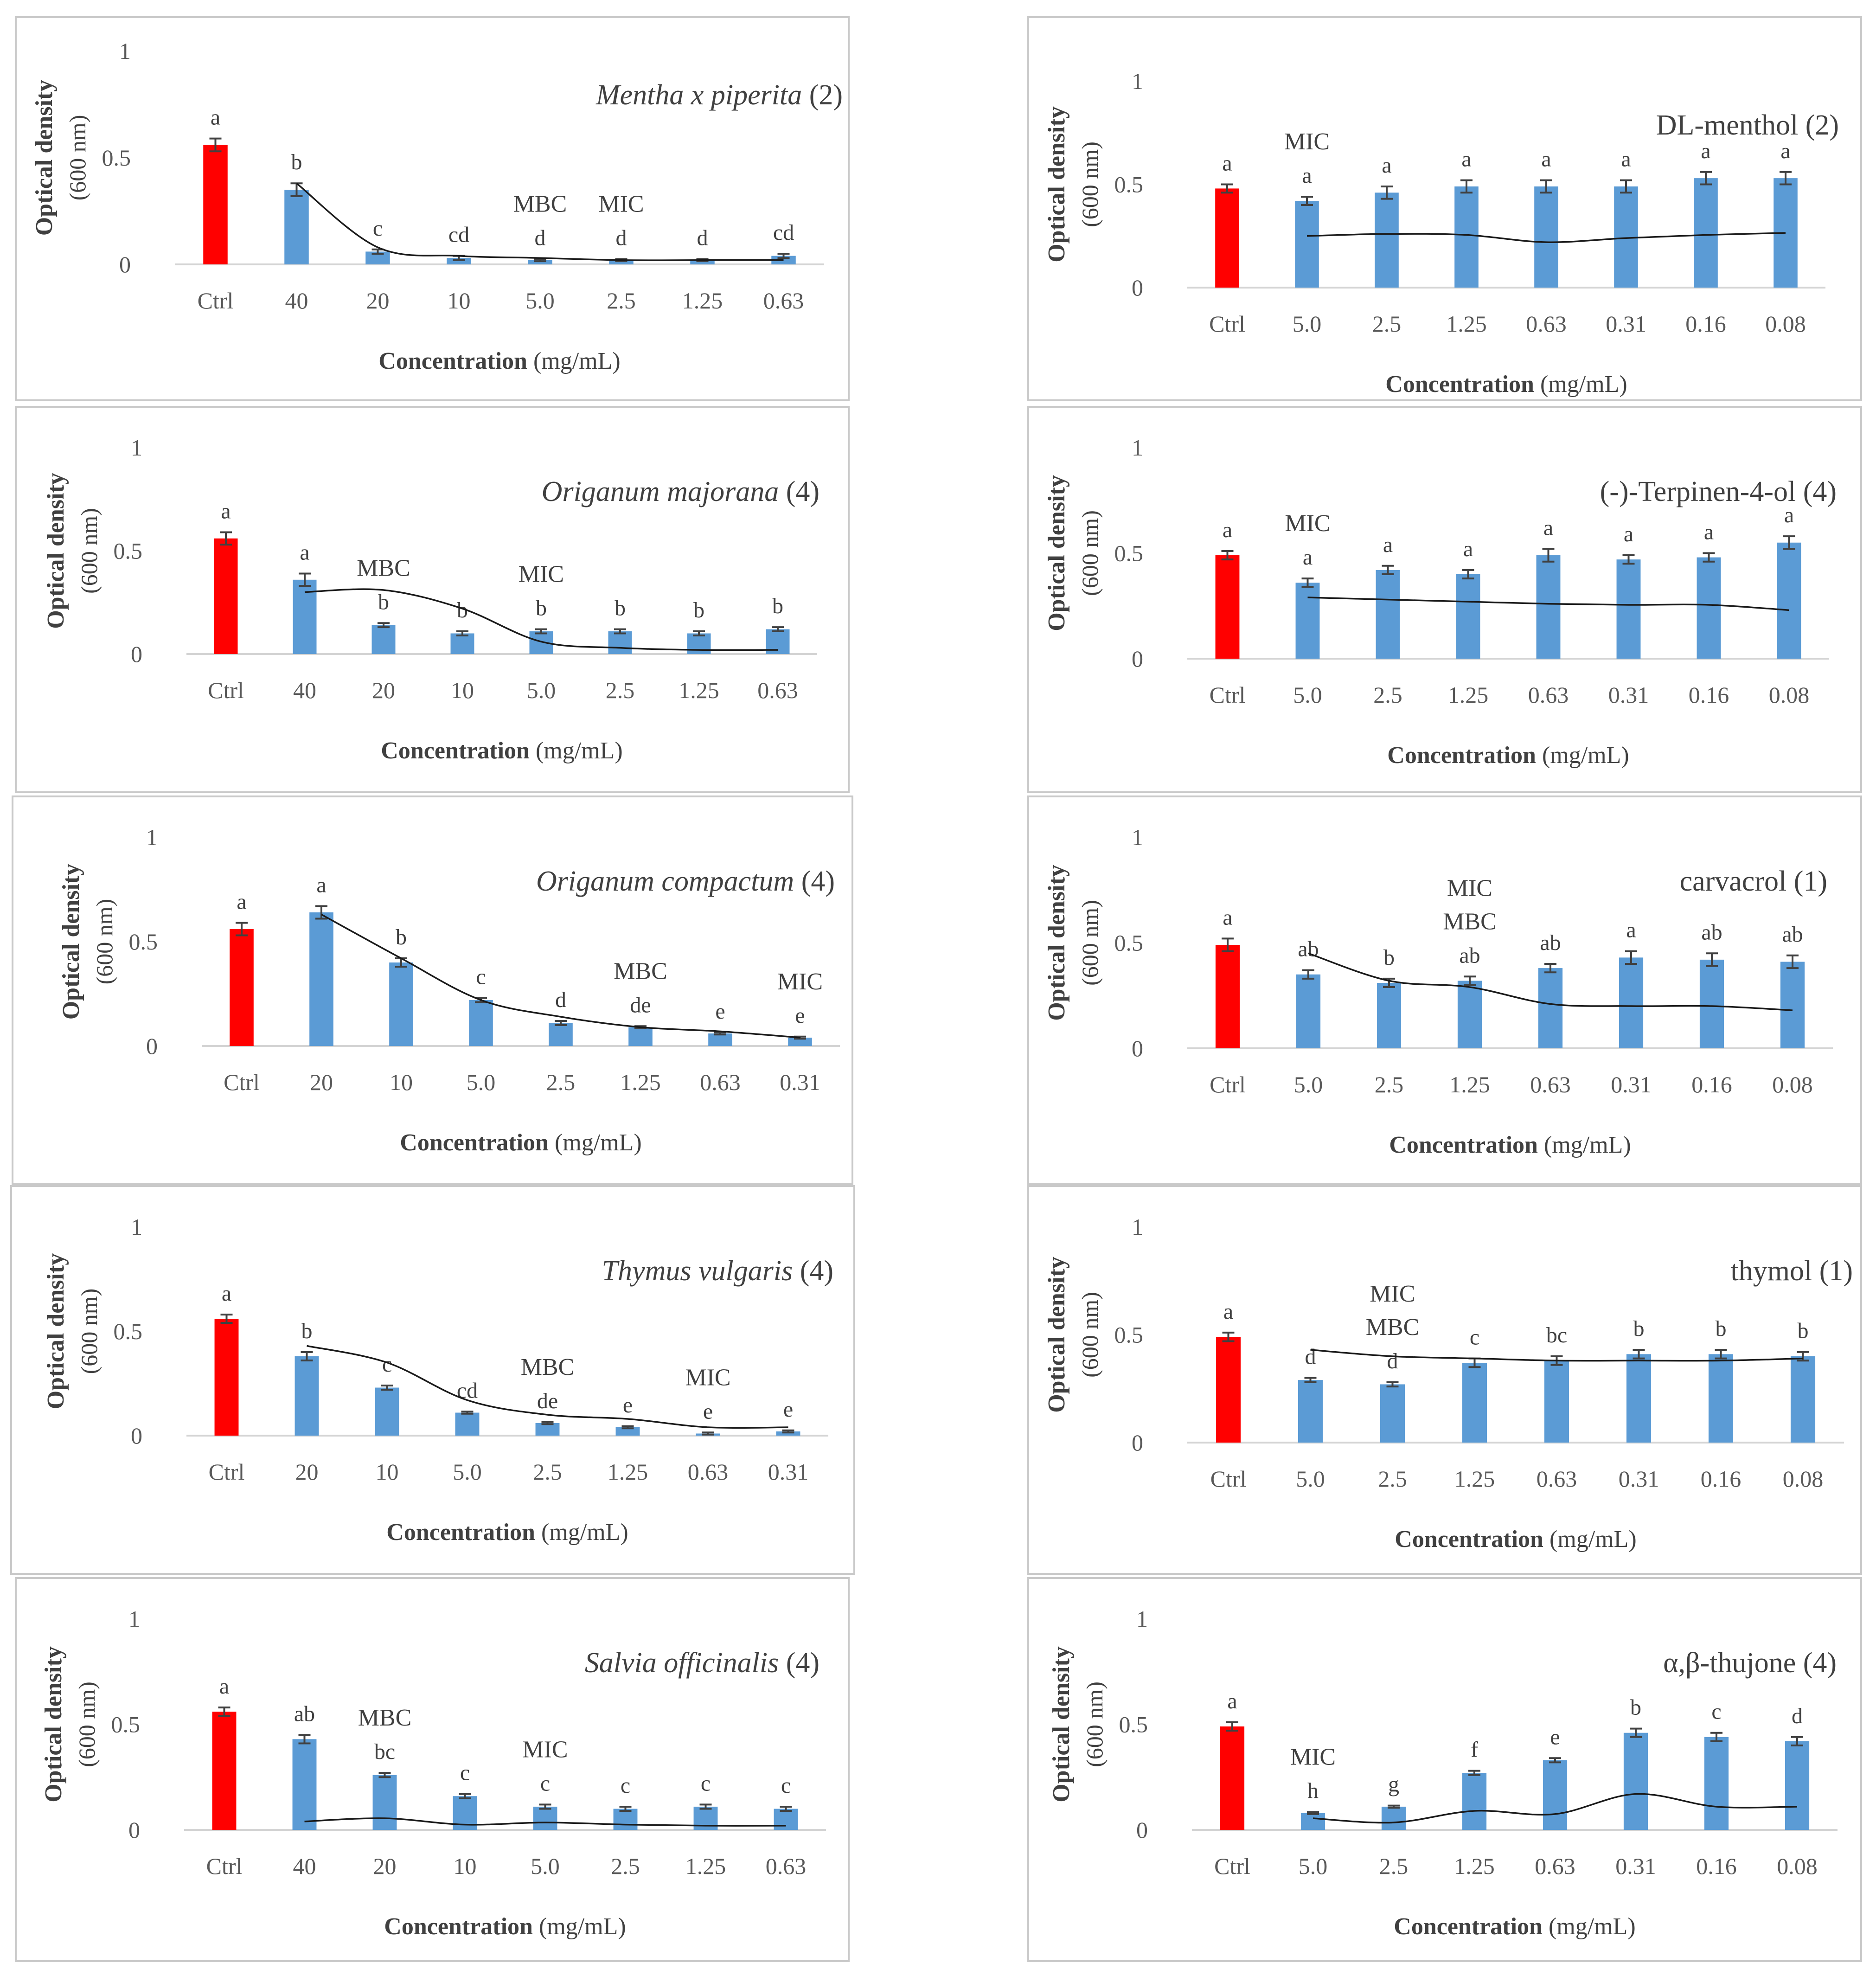 This screenshot has width=1876, height=1976. What do you see at coordinates (719, 95) in the screenshot?
I see `chart-title: Mentha x piperita (2)` at bounding box center [719, 95].